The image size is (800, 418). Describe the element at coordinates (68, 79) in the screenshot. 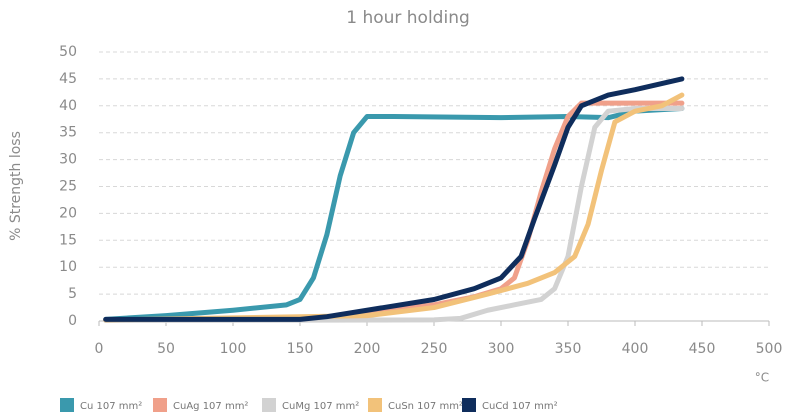

I see `y-tick-label: 45` at that location.